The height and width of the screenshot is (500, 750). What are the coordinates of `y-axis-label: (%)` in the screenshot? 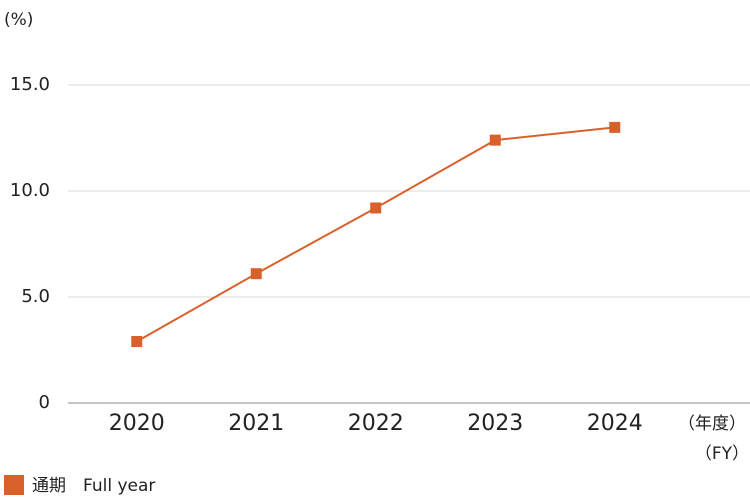 It's located at (18, 20).